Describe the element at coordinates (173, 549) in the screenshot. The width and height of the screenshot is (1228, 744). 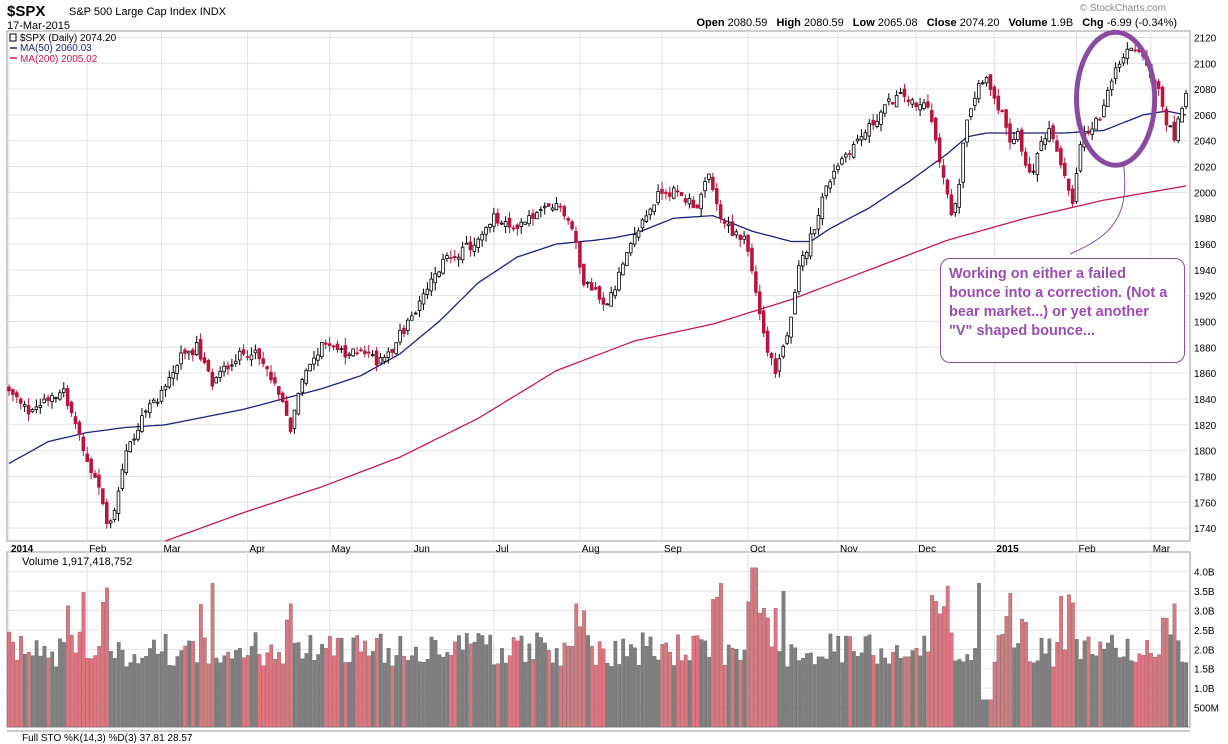
I see `month-tick-label: Mar` at that location.